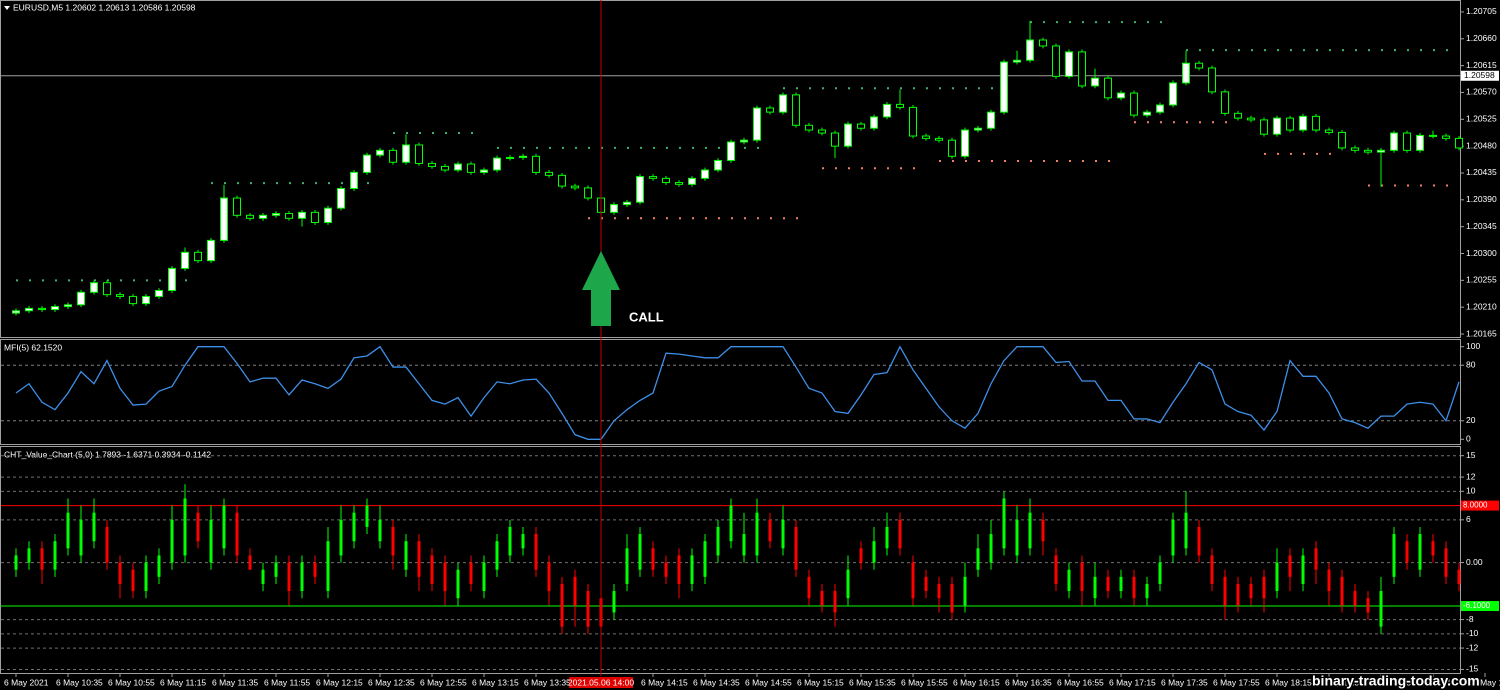  Describe the element at coordinates (1481, 253) in the screenshot. I see `y-tick-label: 1.20300` at that location.